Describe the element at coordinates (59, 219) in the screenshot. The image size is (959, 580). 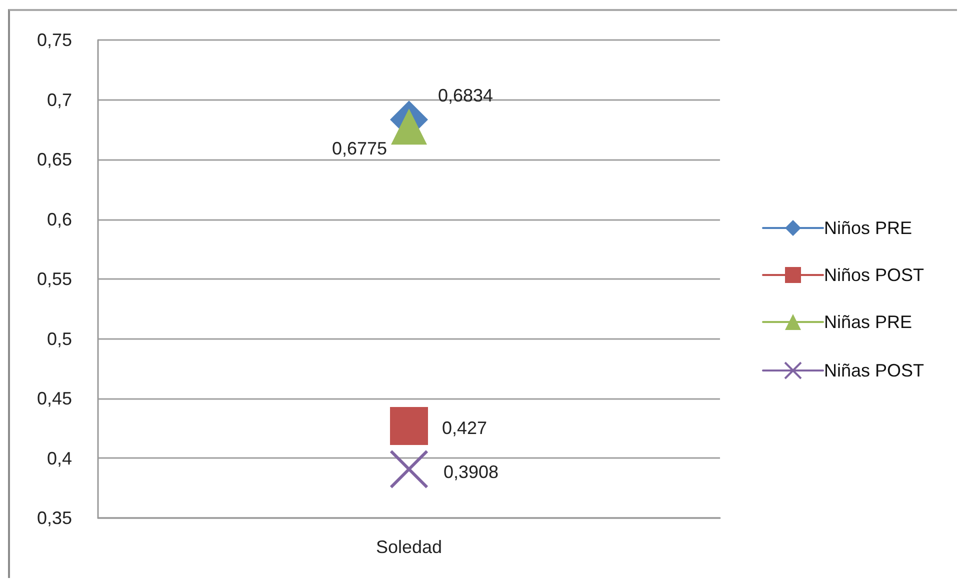
I see `y-tick-label: 0,6` at that location.